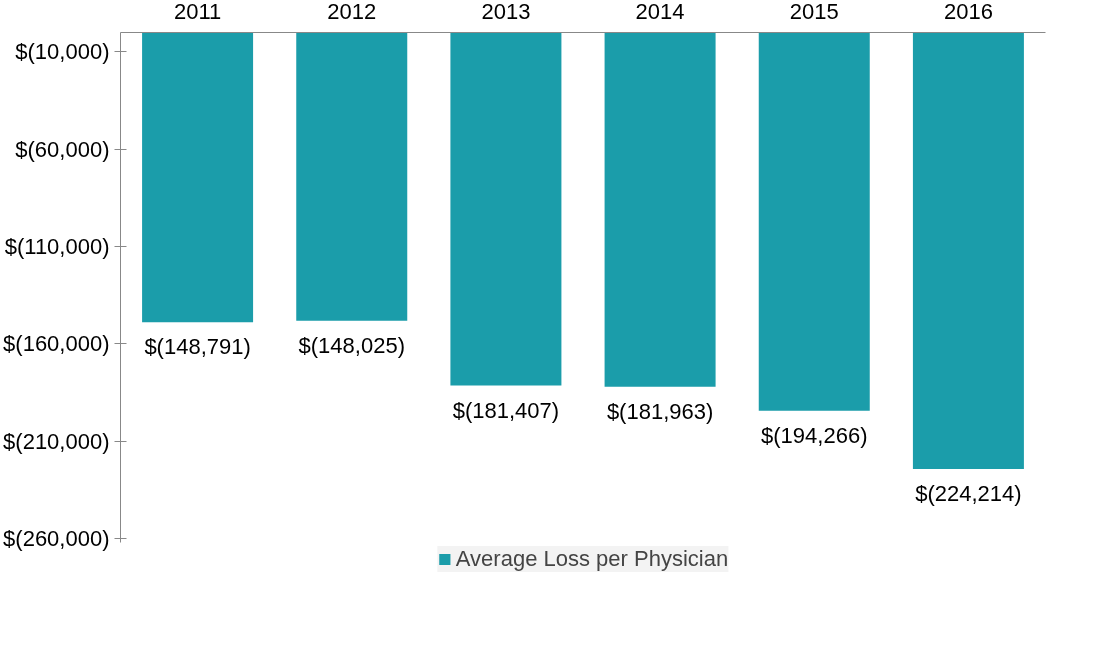 The height and width of the screenshot is (665, 1103). I want to click on data-label: $(181,407), so click(506, 410).